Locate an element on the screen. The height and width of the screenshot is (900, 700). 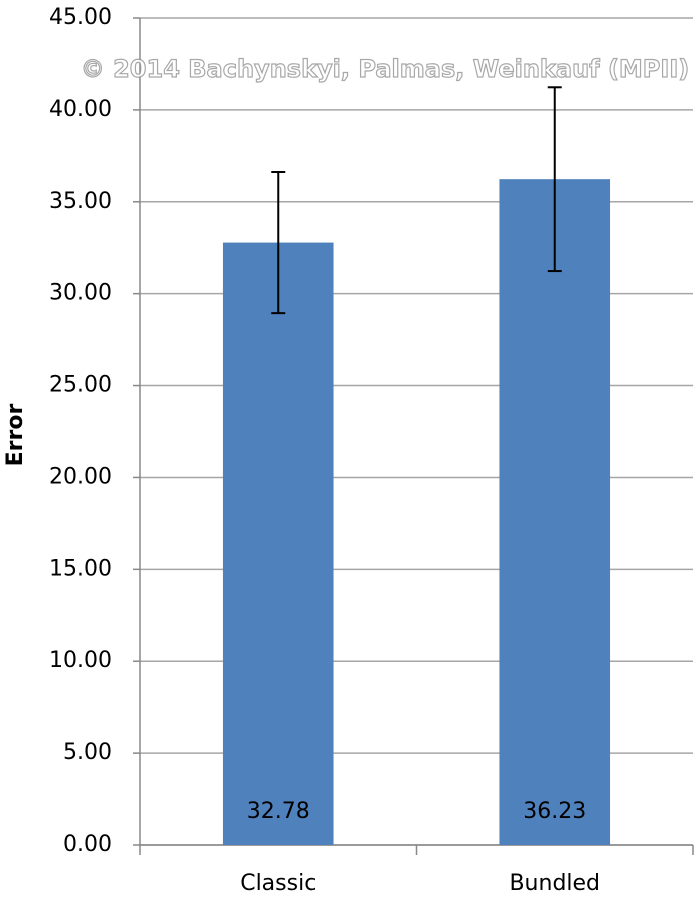
y-axis-label: Error is located at coordinates (15, 435).